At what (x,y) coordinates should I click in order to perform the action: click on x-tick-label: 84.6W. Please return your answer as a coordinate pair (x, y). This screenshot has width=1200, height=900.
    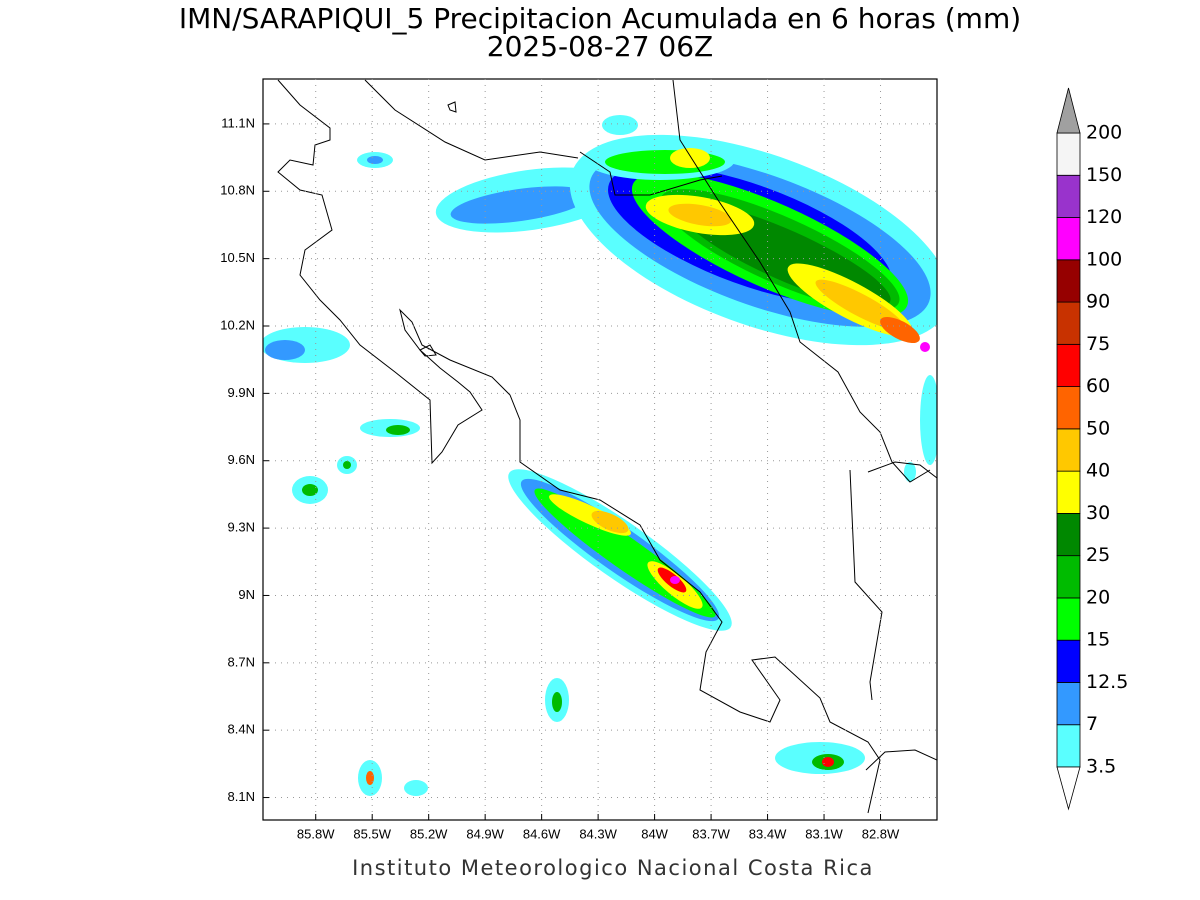
    Looking at the image, I should click on (542, 833).